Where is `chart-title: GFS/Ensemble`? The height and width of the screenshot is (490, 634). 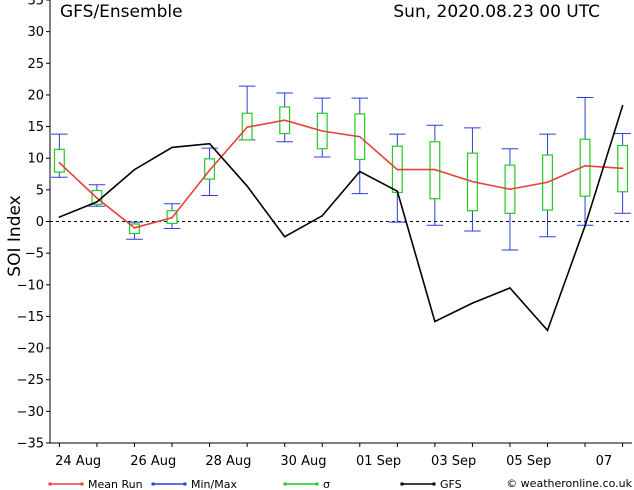
chart-title: GFS/Ensemble is located at coordinates (121, 12).